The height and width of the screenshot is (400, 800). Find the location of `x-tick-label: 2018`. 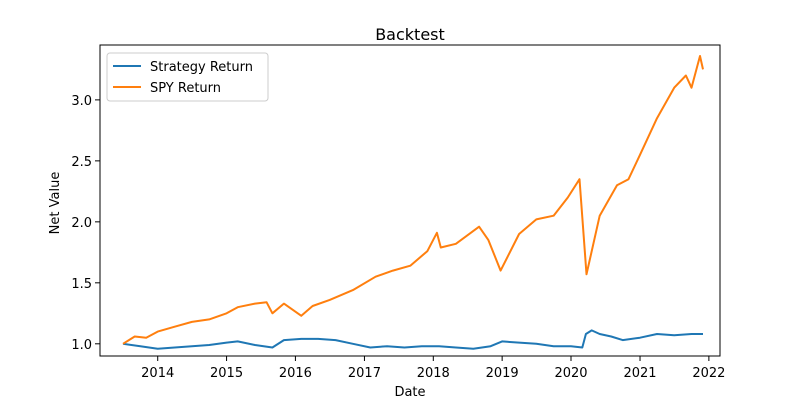

x-tick-label: 2018 is located at coordinates (433, 373).